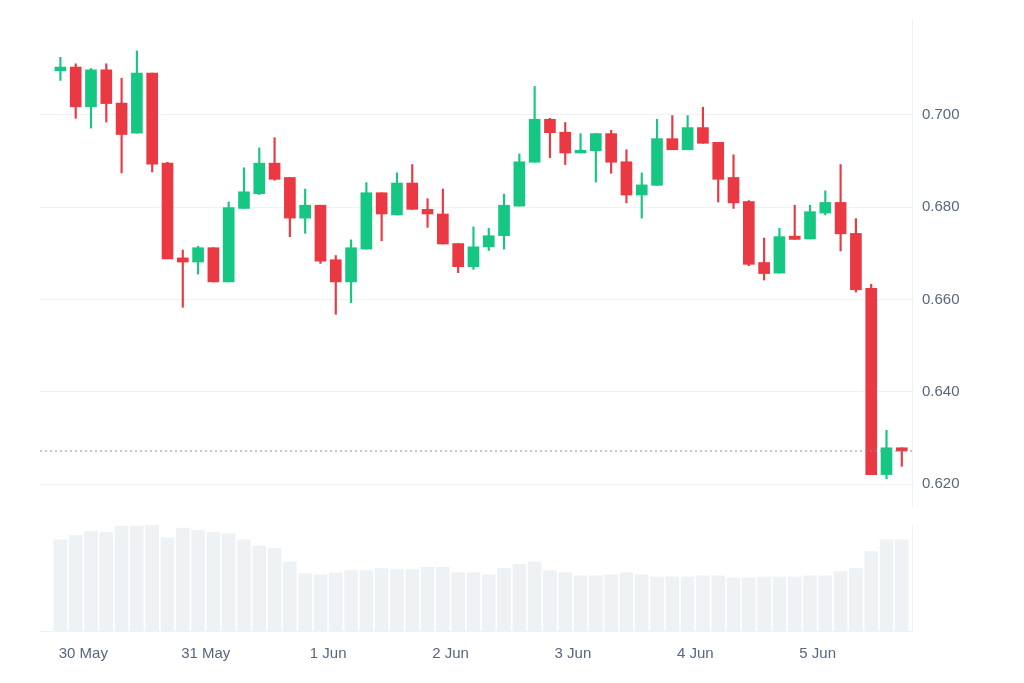 The width and height of the screenshot is (1024, 683). I want to click on x-tick-label: 2 Jun, so click(450, 653).